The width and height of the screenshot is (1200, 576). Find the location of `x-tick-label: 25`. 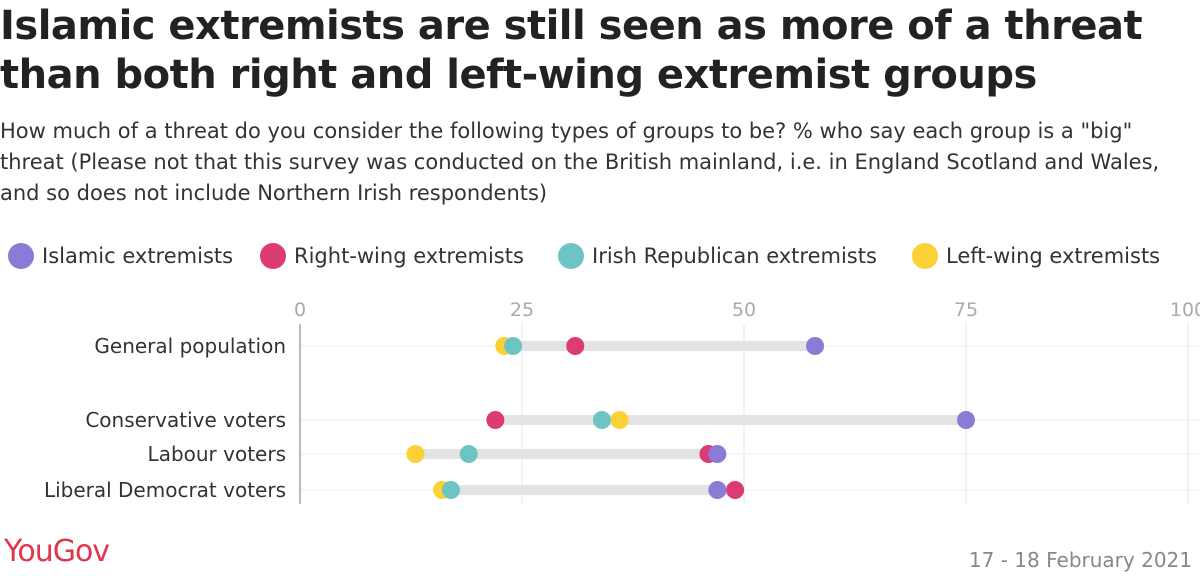

x-tick-label: 25 is located at coordinates (522, 310).